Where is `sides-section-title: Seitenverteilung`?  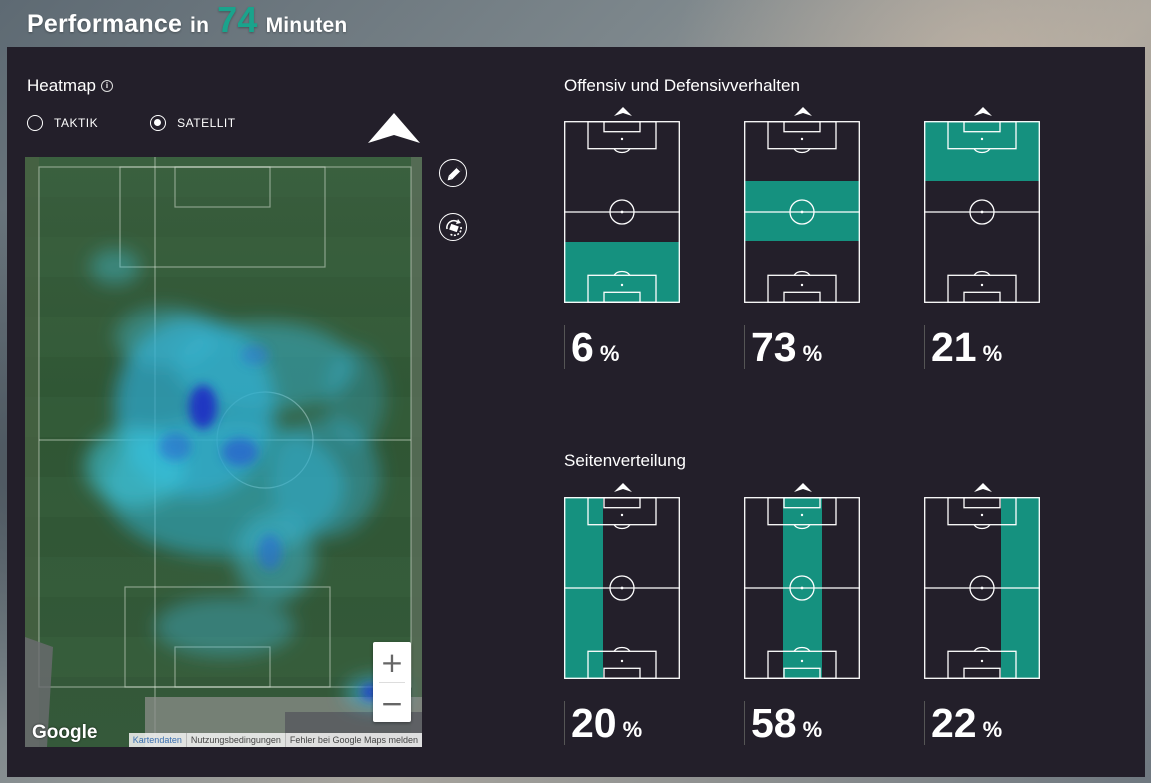 sides-section-title: Seitenverteilung is located at coordinates (625, 460).